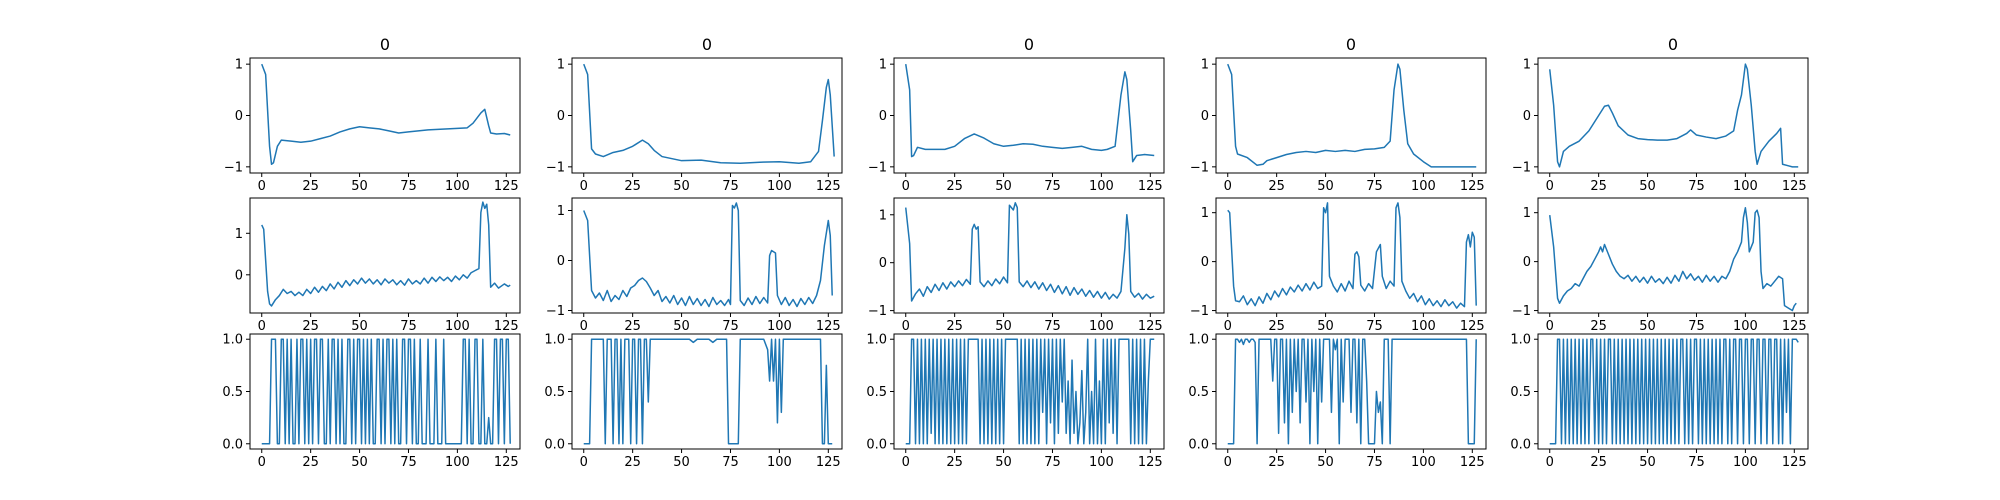 Image resolution: width=2000 pixels, height=500 pixels. I want to click on subplot-r3-c5: 0 25 50 75 100 125 0.0 0.5 1.0, so click(1659, 401).